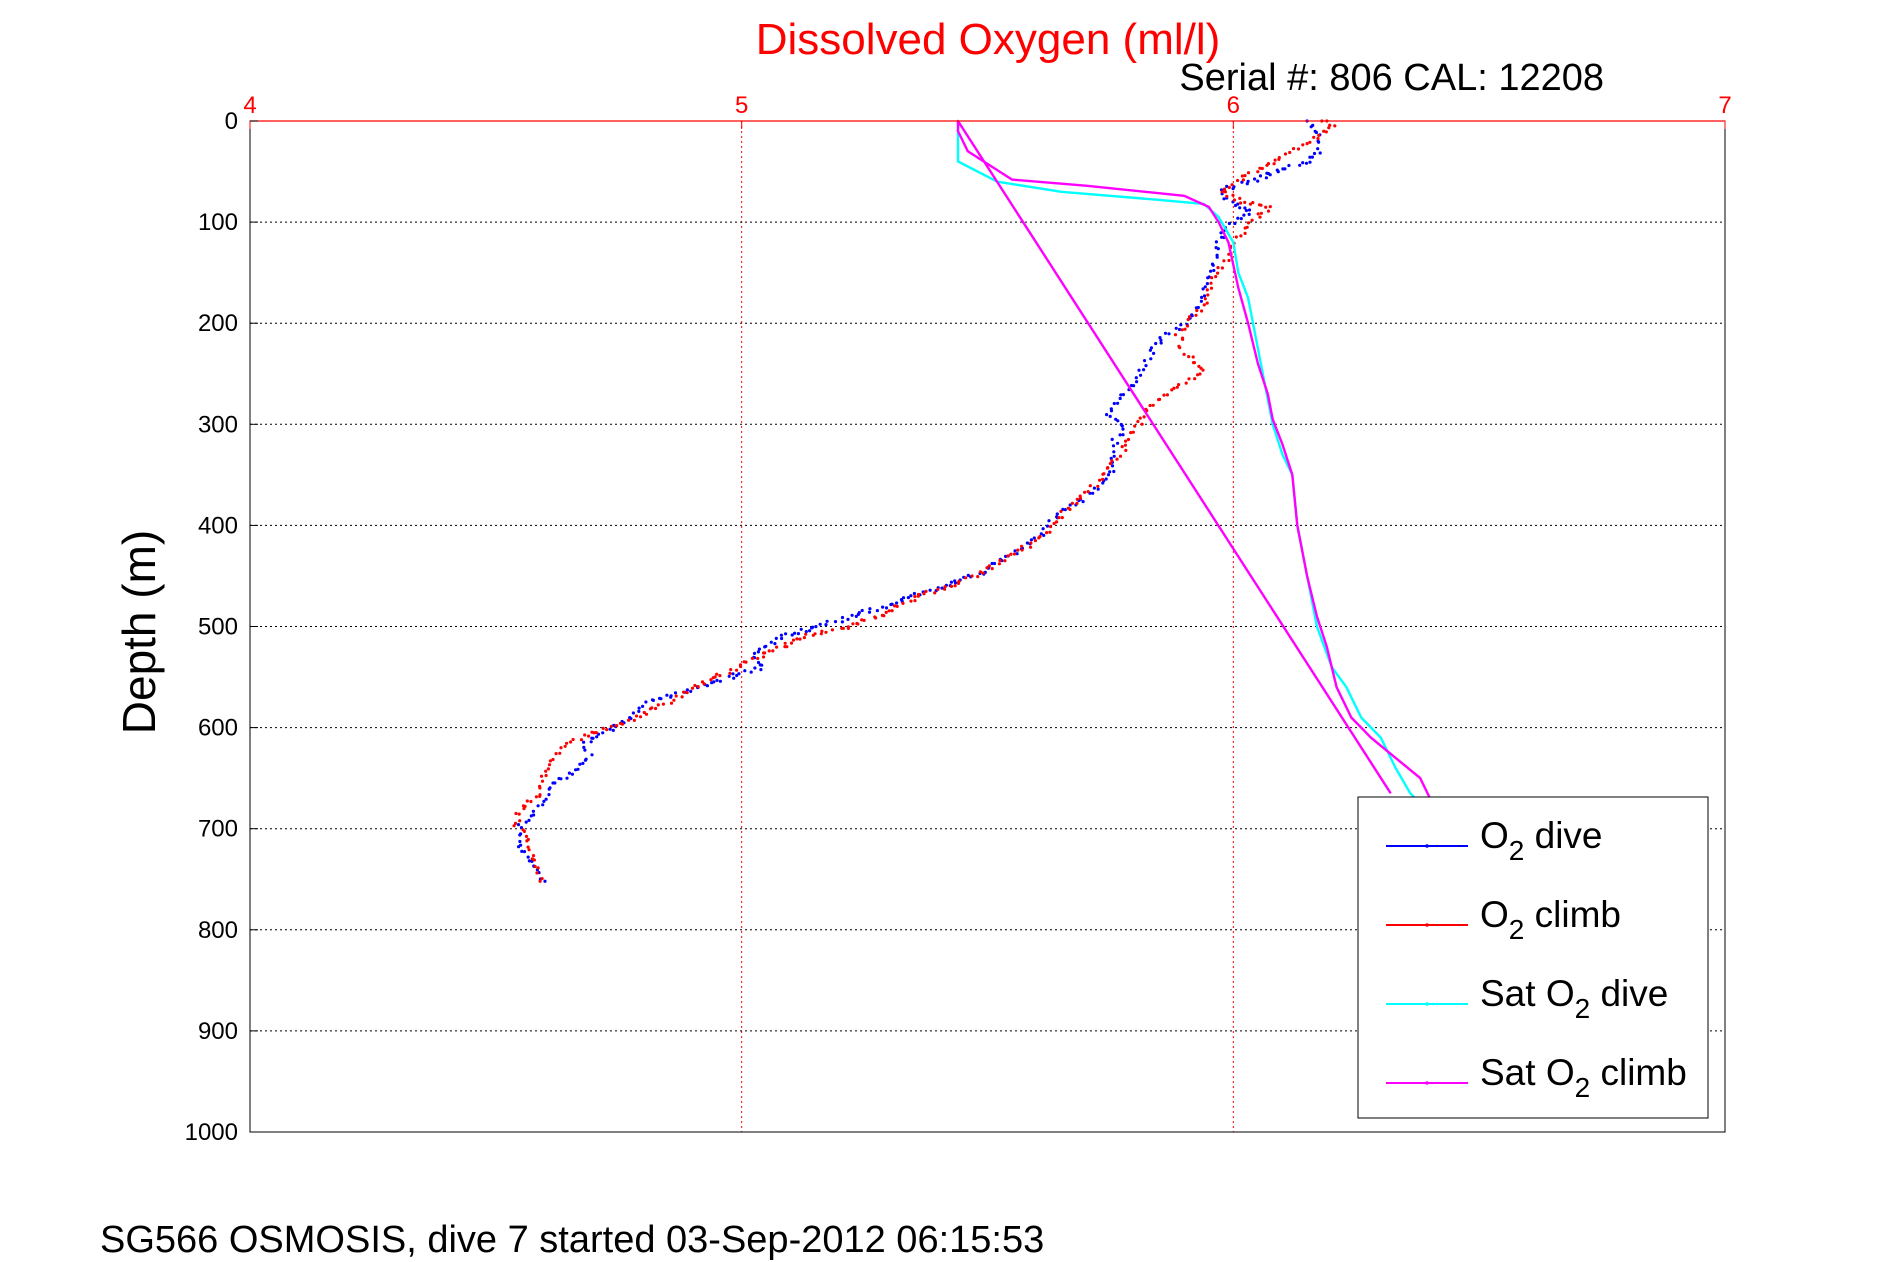 The height and width of the screenshot is (1262, 1891). What do you see at coordinates (1724, 105) in the screenshot?
I see `x-tick-label: 7` at bounding box center [1724, 105].